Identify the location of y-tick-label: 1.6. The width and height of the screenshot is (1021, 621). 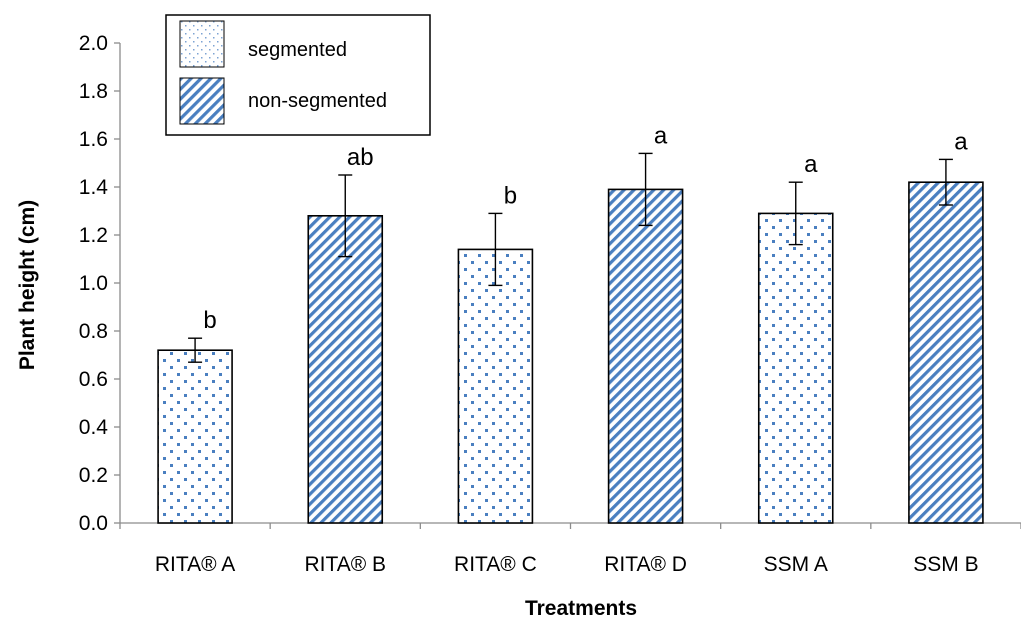
(93, 139).